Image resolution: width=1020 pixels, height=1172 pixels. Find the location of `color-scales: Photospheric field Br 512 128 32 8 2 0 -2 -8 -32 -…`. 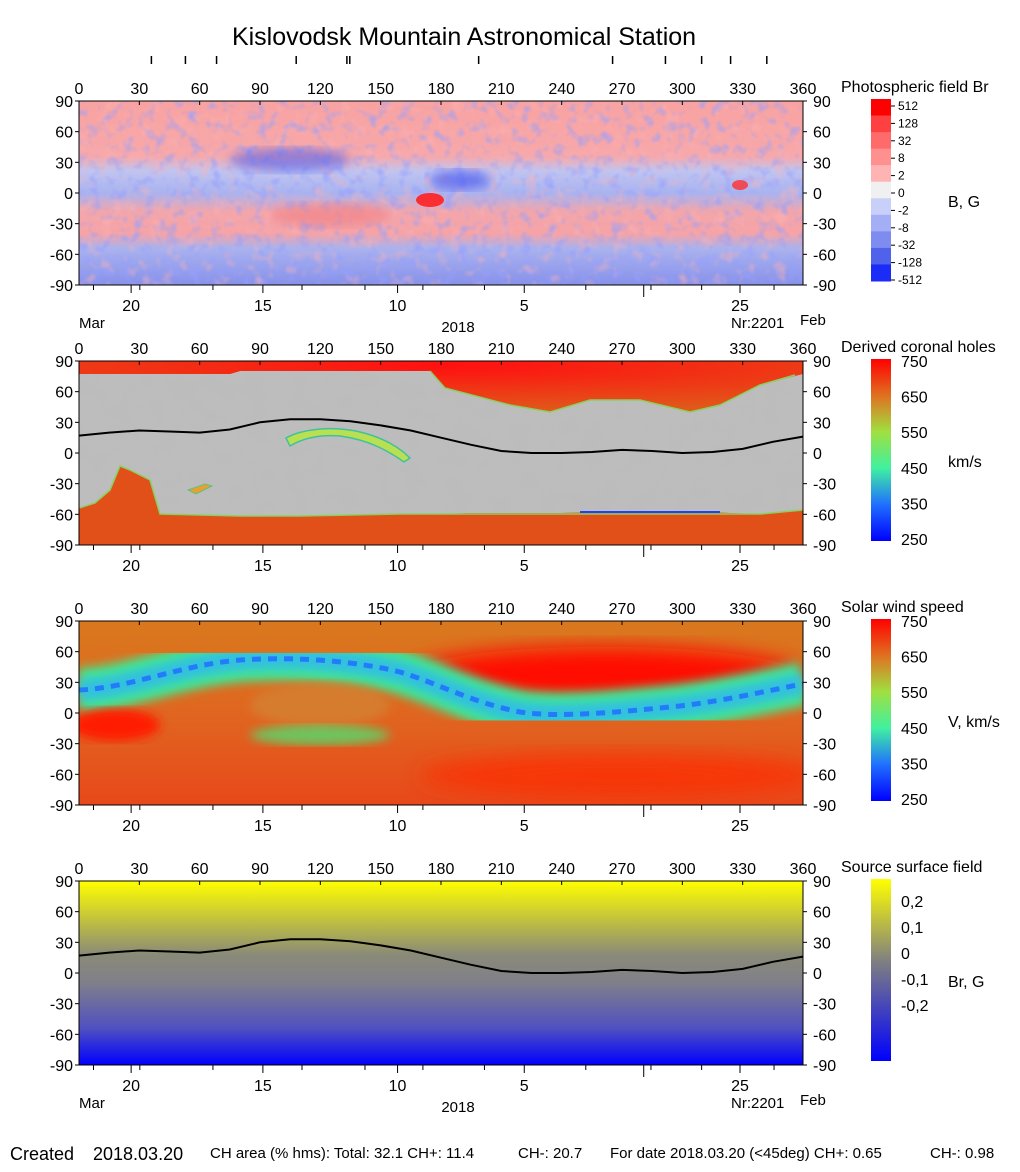

color-scales: Photospheric field Br 512 128 32 8 2 0 -2 -8 -32 -… is located at coordinates (920, 570).